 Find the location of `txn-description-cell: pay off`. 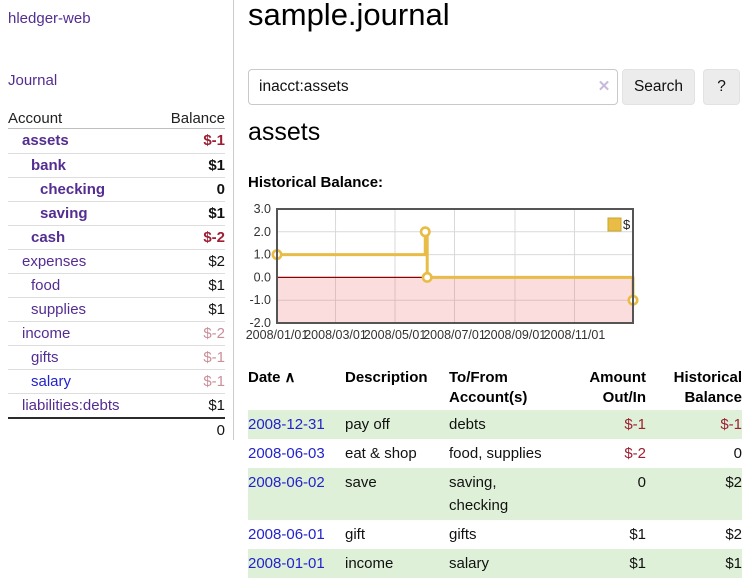

txn-description-cell: pay off is located at coordinates (367, 424).